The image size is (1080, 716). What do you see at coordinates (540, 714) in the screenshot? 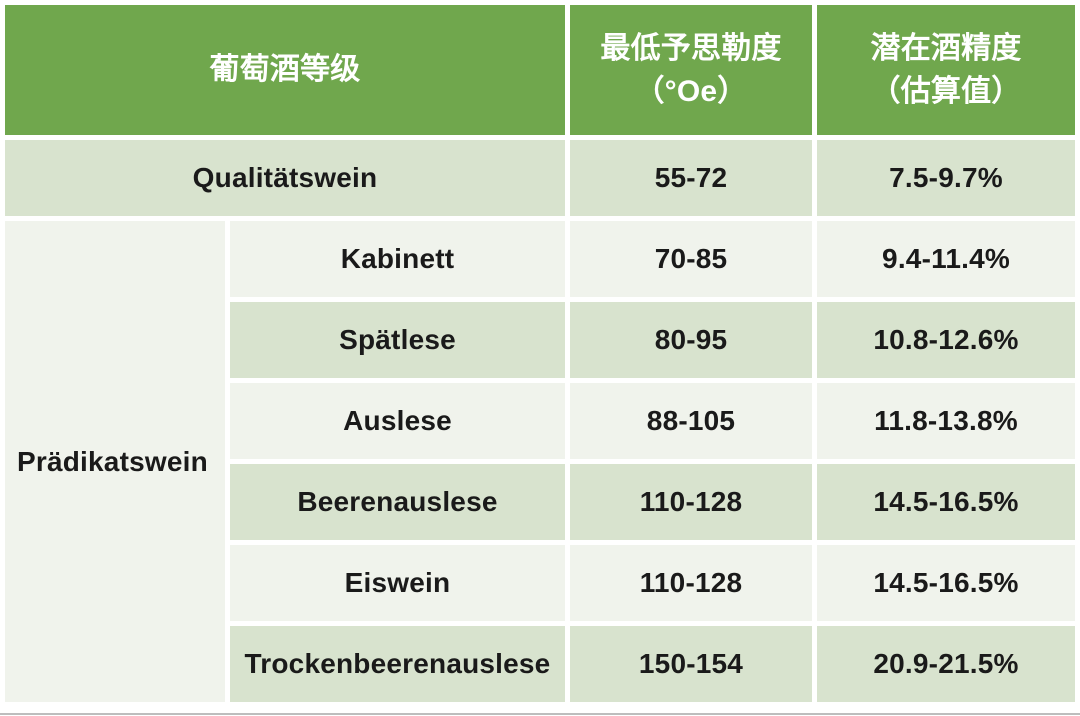
I see `bottom-divider` at bounding box center [540, 714].